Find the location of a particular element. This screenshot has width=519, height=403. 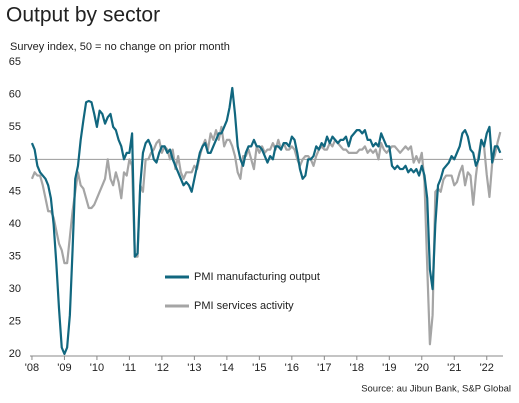

y-tick-label: 60 is located at coordinates (15, 94).